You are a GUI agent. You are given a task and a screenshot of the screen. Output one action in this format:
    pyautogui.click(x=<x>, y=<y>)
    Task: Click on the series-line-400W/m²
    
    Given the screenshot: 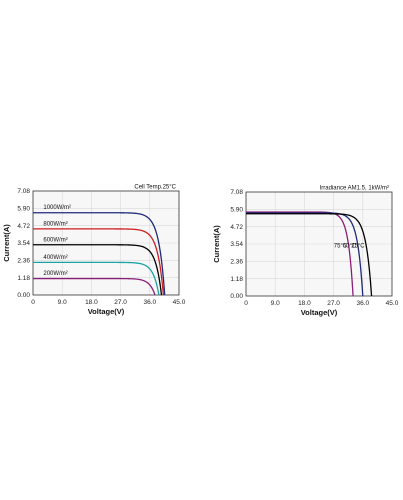 What is the action you would take?
    pyautogui.click(x=96, y=278)
    